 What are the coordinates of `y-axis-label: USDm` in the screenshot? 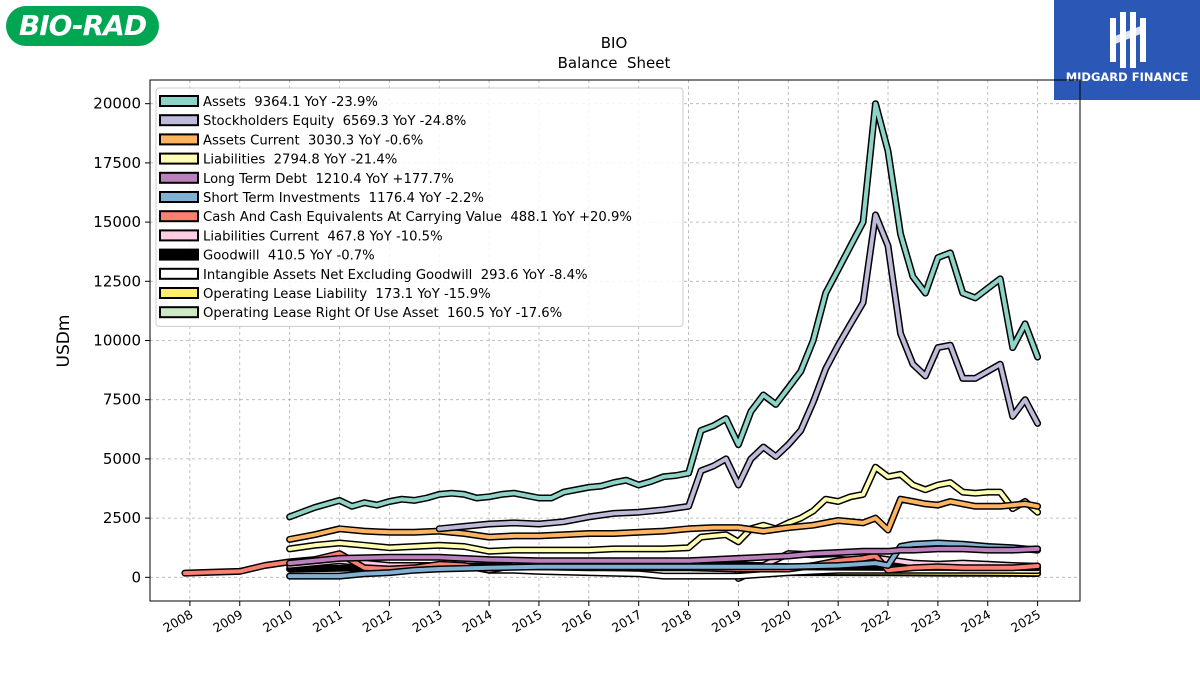 It's located at (64, 341).